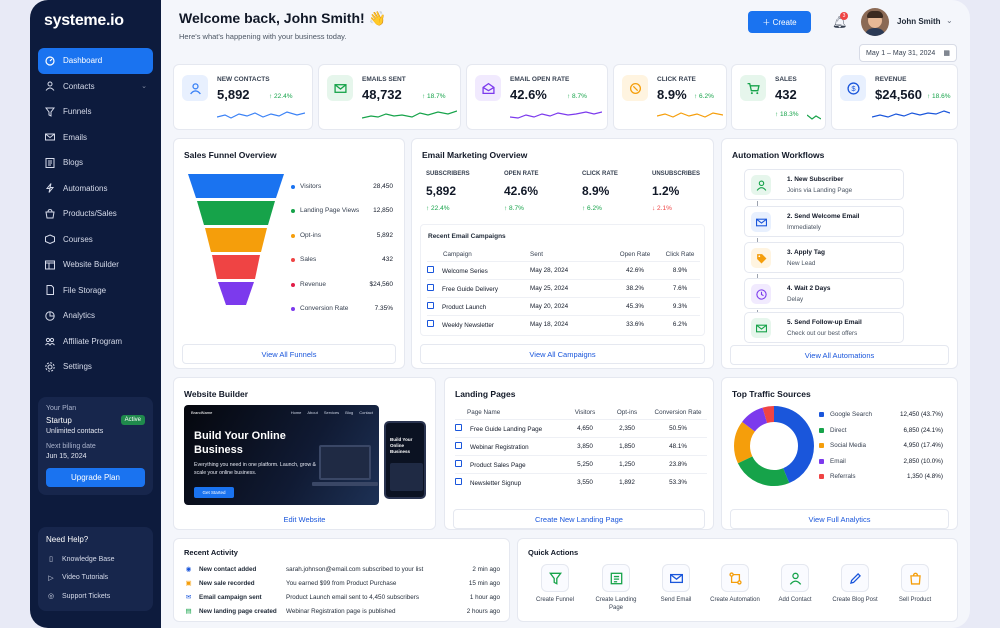  Describe the element at coordinates (95, 596) in the screenshot. I see `help-link-support-tickets: ◎ Support Tickets` at that location.